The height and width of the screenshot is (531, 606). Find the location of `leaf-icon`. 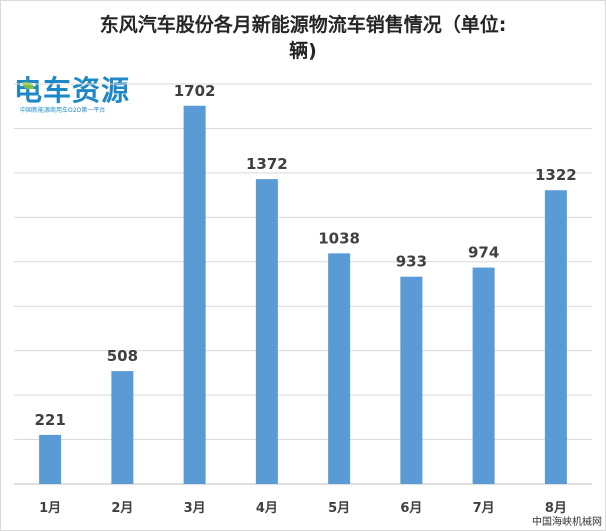

leaf-icon is located at coordinates (28, 85).